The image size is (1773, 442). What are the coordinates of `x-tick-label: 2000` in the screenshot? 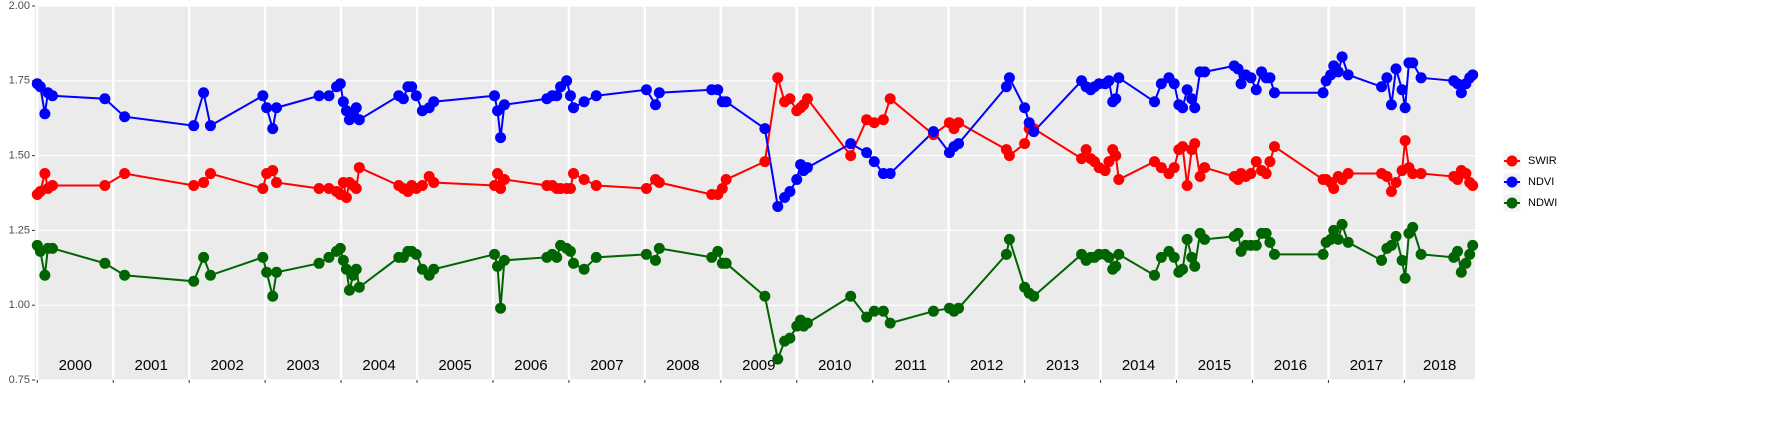 It's located at (75, 365).